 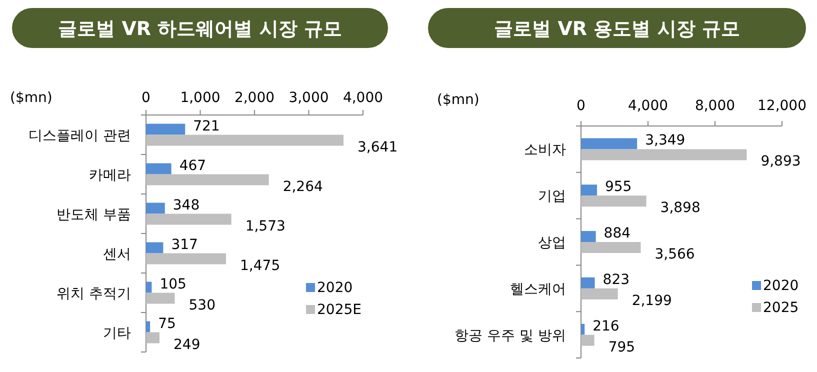 I want to click on data-label: 530, so click(x=202, y=305).